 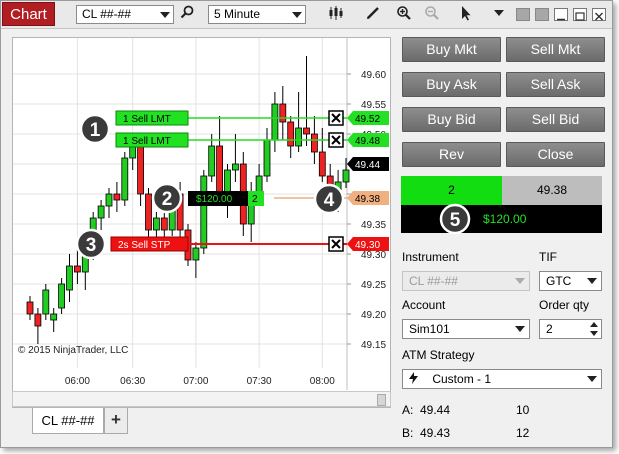 I want to click on bottom-tab-bar: CL ##-## +, so click(x=201, y=427).